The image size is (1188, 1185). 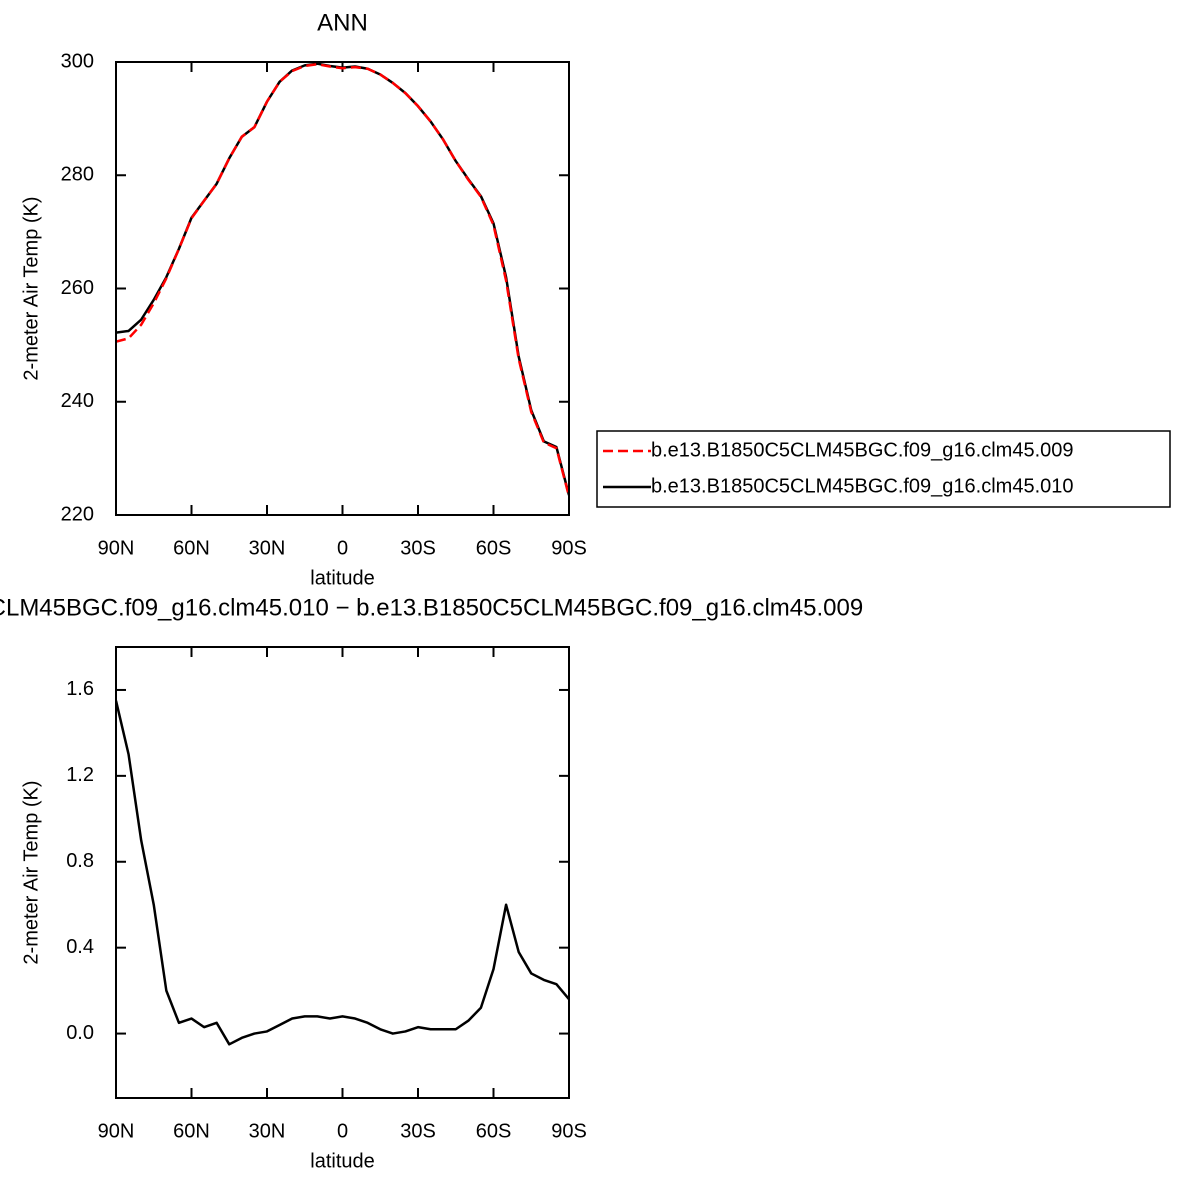 What do you see at coordinates (80, 689) in the screenshot?
I see `y-tick-label: 1.6` at bounding box center [80, 689].